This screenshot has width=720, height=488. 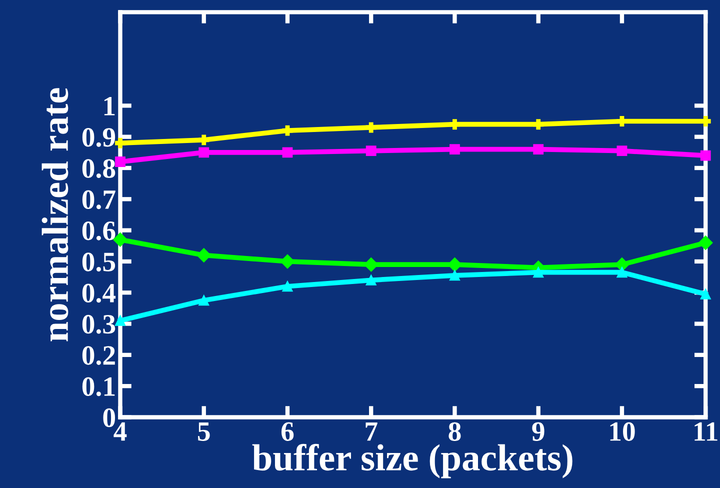 What do you see at coordinates (287, 431) in the screenshot?
I see `x-tick-label: 6` at bounding box center [287, 431].